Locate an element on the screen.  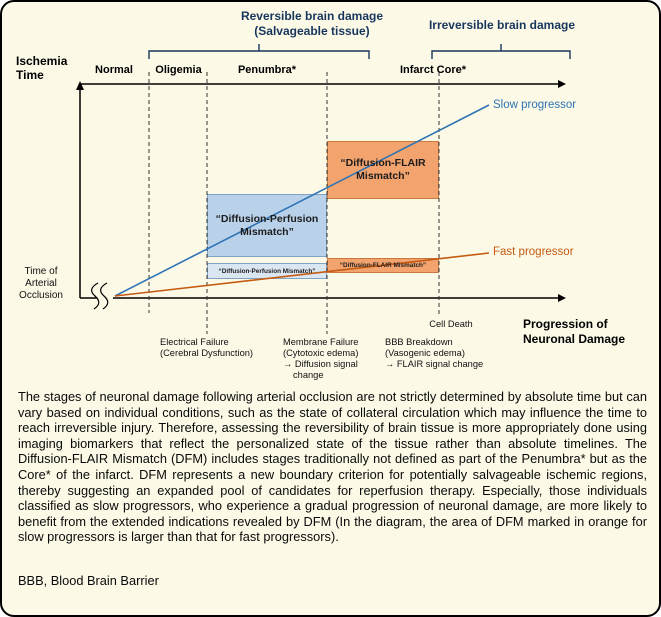
membrane-failure-line4: change is located at coordinates (308, 375).